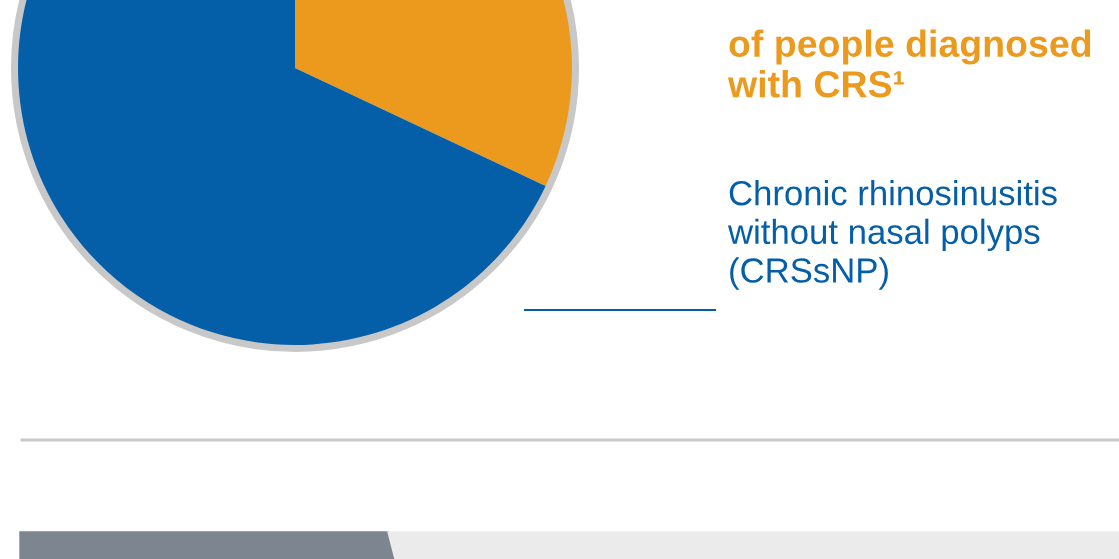 Image resolution: width=1119 pixels, height=559 pixels. Describe the element at coordinates (892, 235) in the screenshot. I see `slice-label: Chronic rhinosinusitis without nasal polyps (CRSsNP)` at that location.